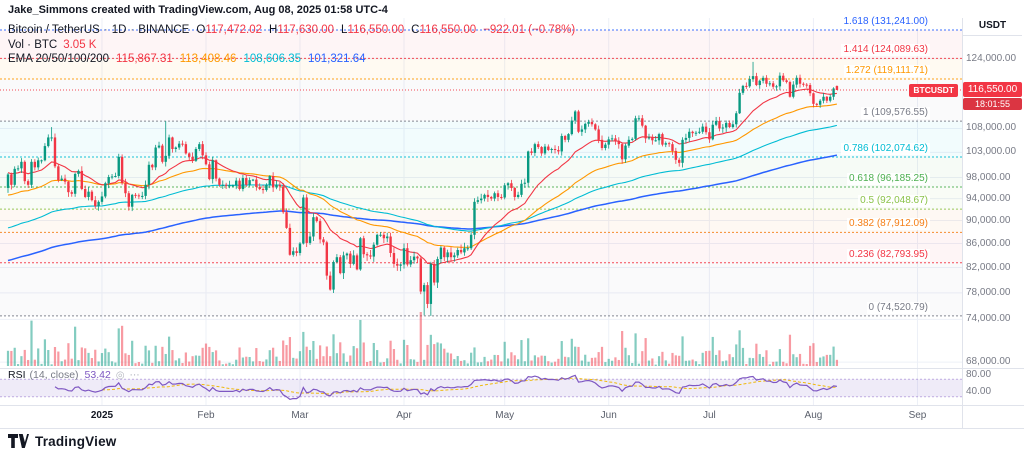  What do you see at coordinates (337, 59) in the screenshot?
I see `ema-value: 101,321.64` at bounding box center [337, 59].